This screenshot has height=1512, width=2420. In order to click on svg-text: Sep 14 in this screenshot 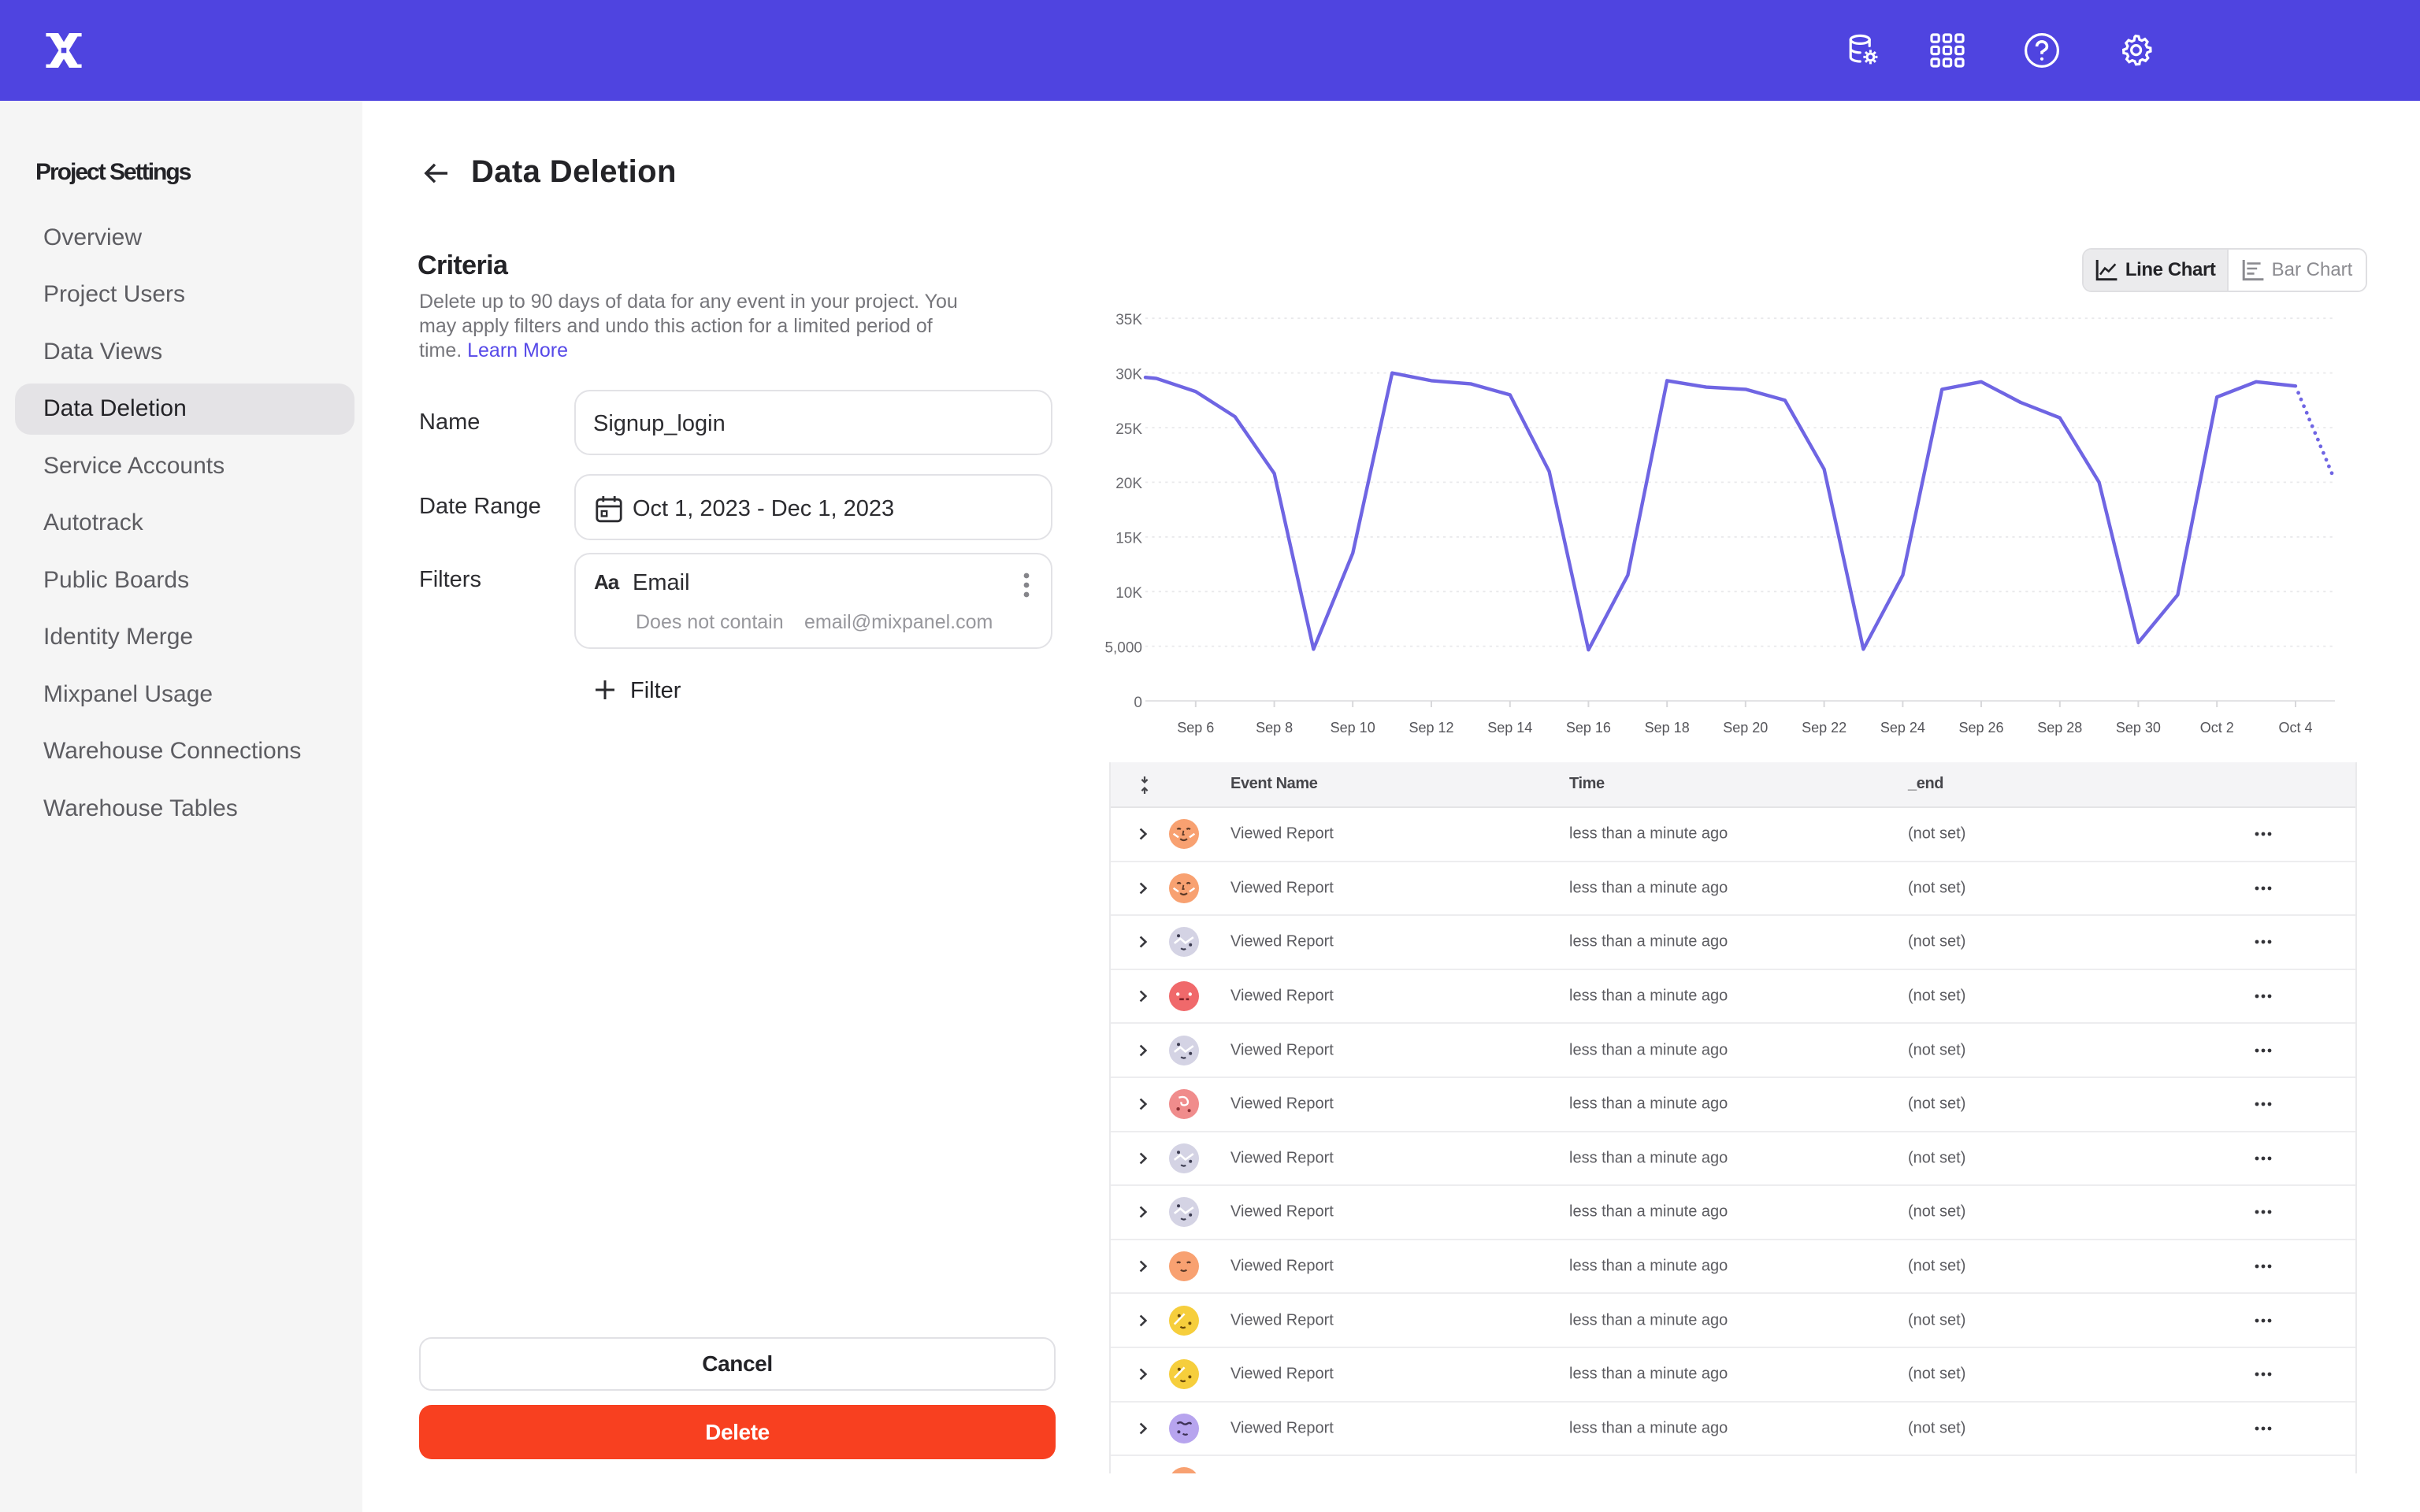, I will do `click(1509, 728)`.